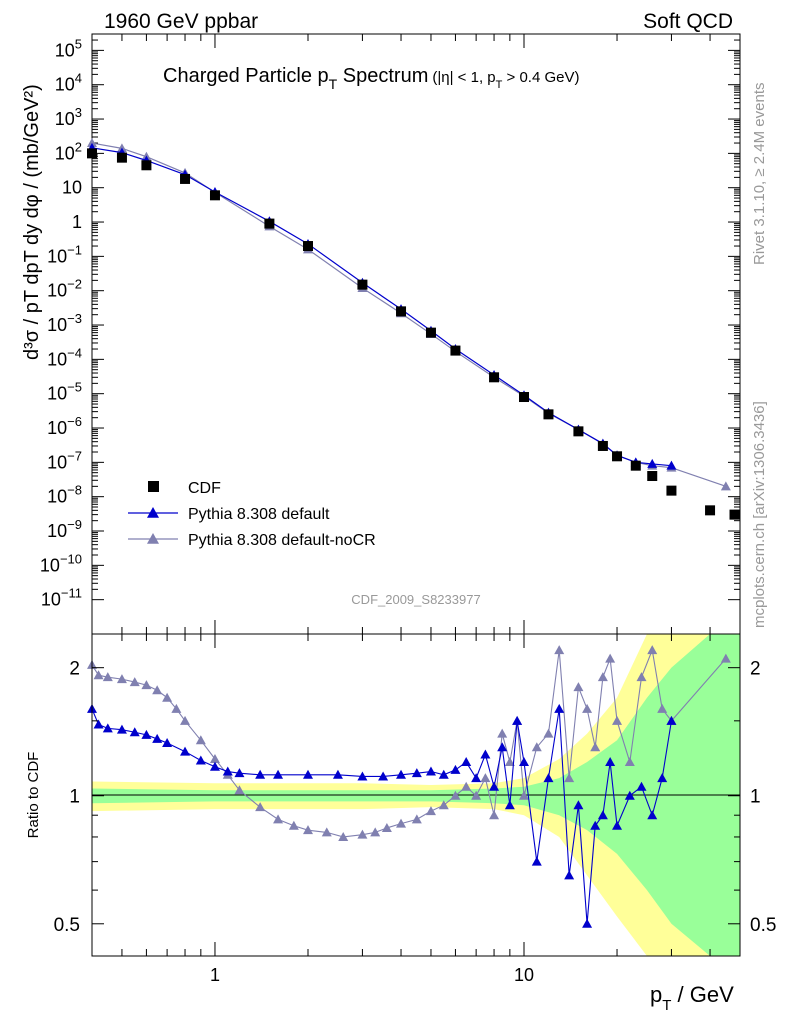 This screenshot has height=1024, width=786. What do you see at coordinates (77, 222) in the screenshot?
I see `y-tick-label: 1` at bounding box center [77, 222].